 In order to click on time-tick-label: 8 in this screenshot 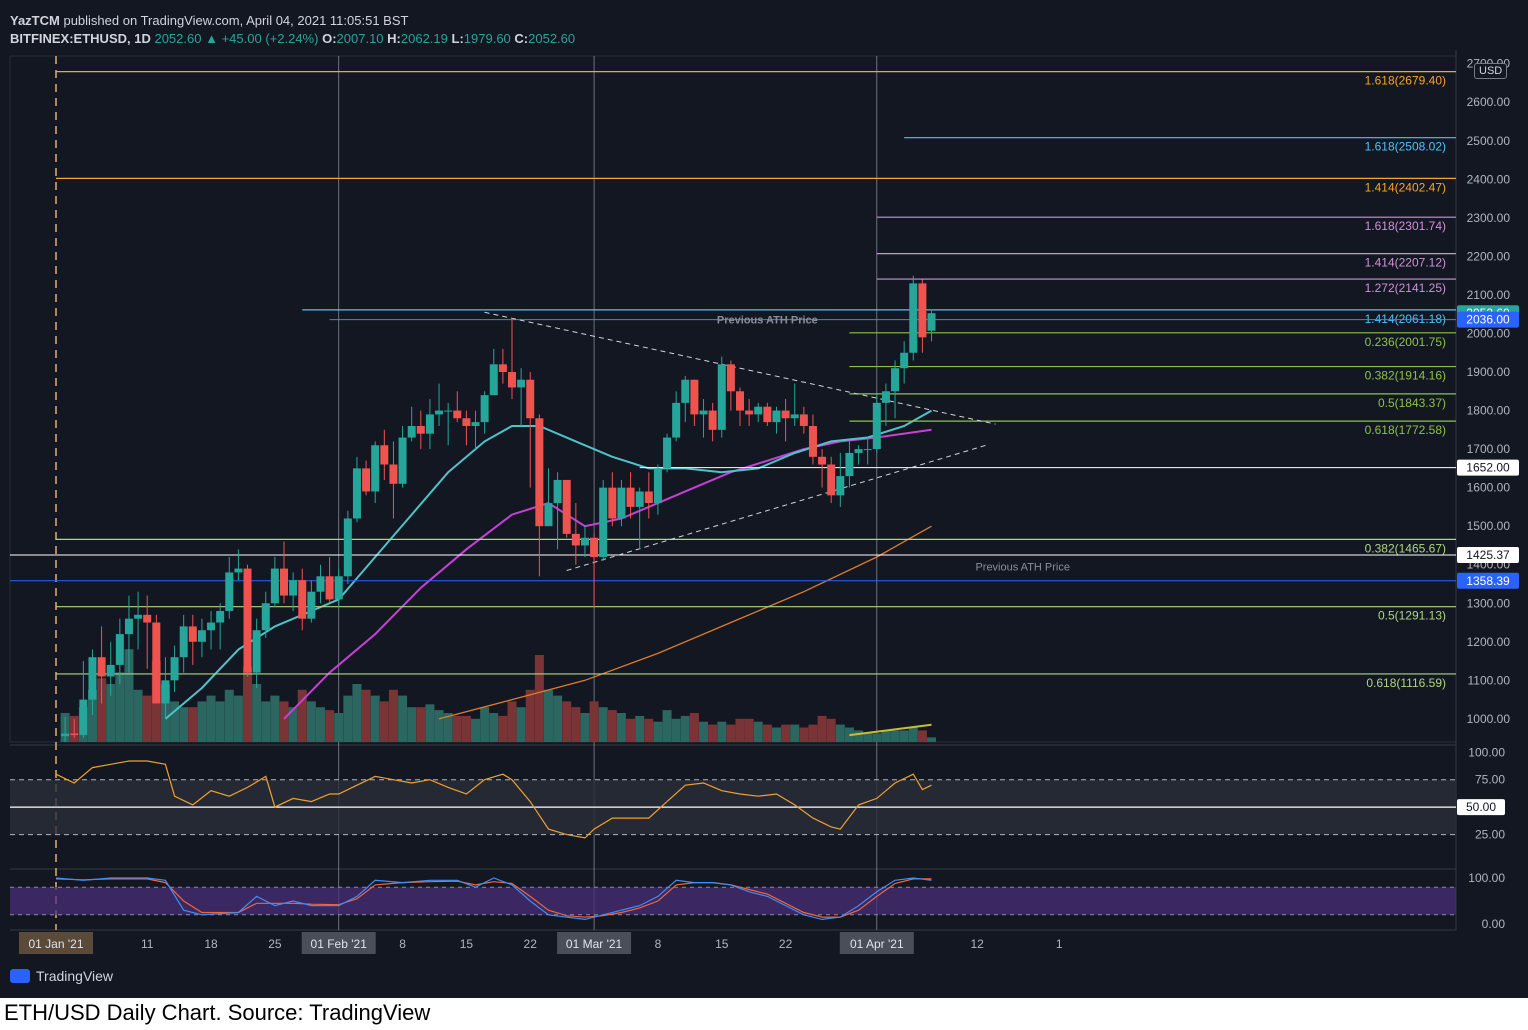, I will do `click(402, 944)`.